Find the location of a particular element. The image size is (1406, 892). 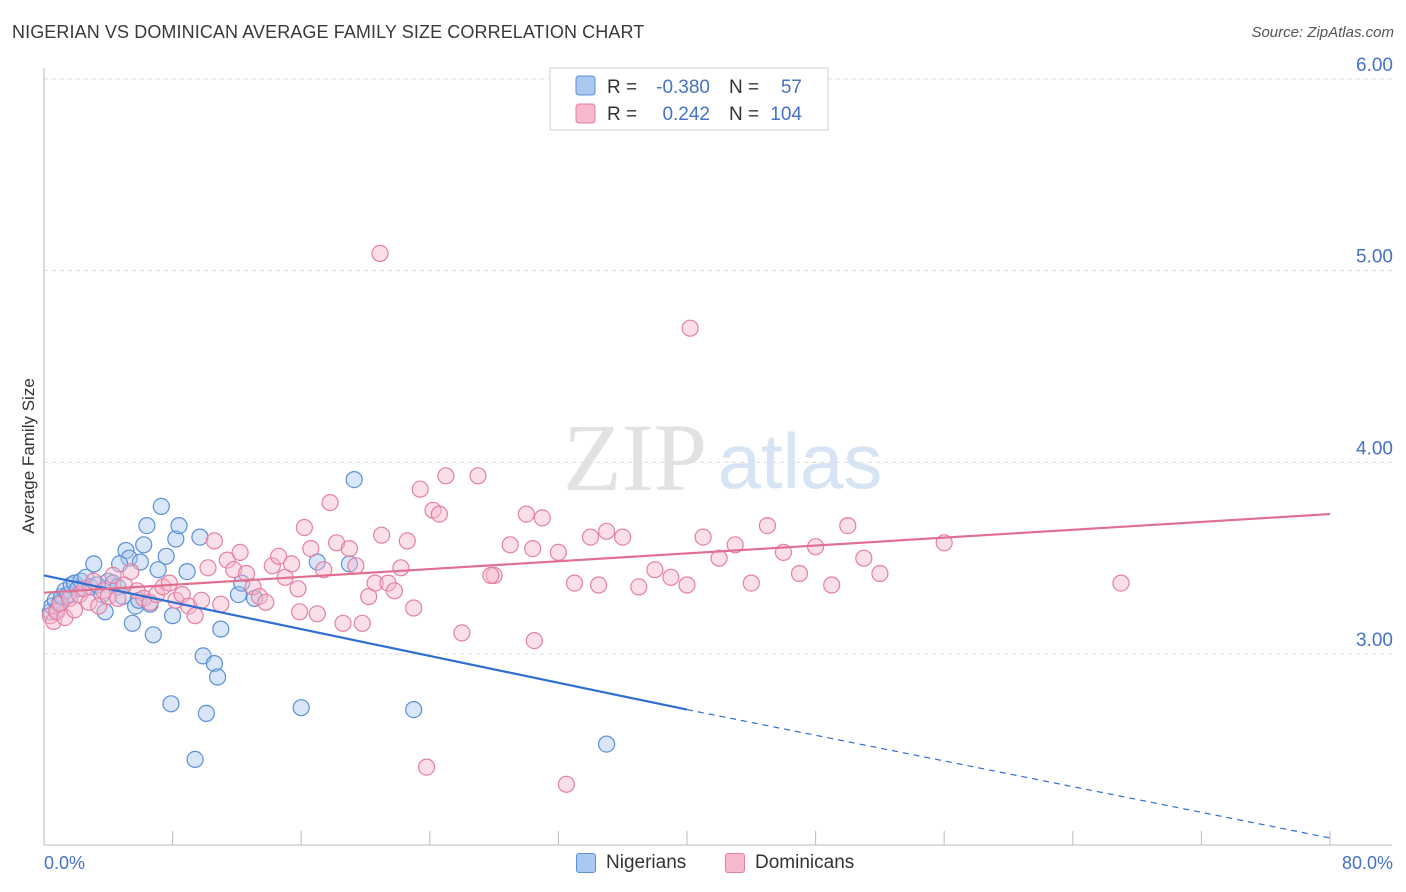

legend-n-value: 104 is located at coordinates (786, 114).